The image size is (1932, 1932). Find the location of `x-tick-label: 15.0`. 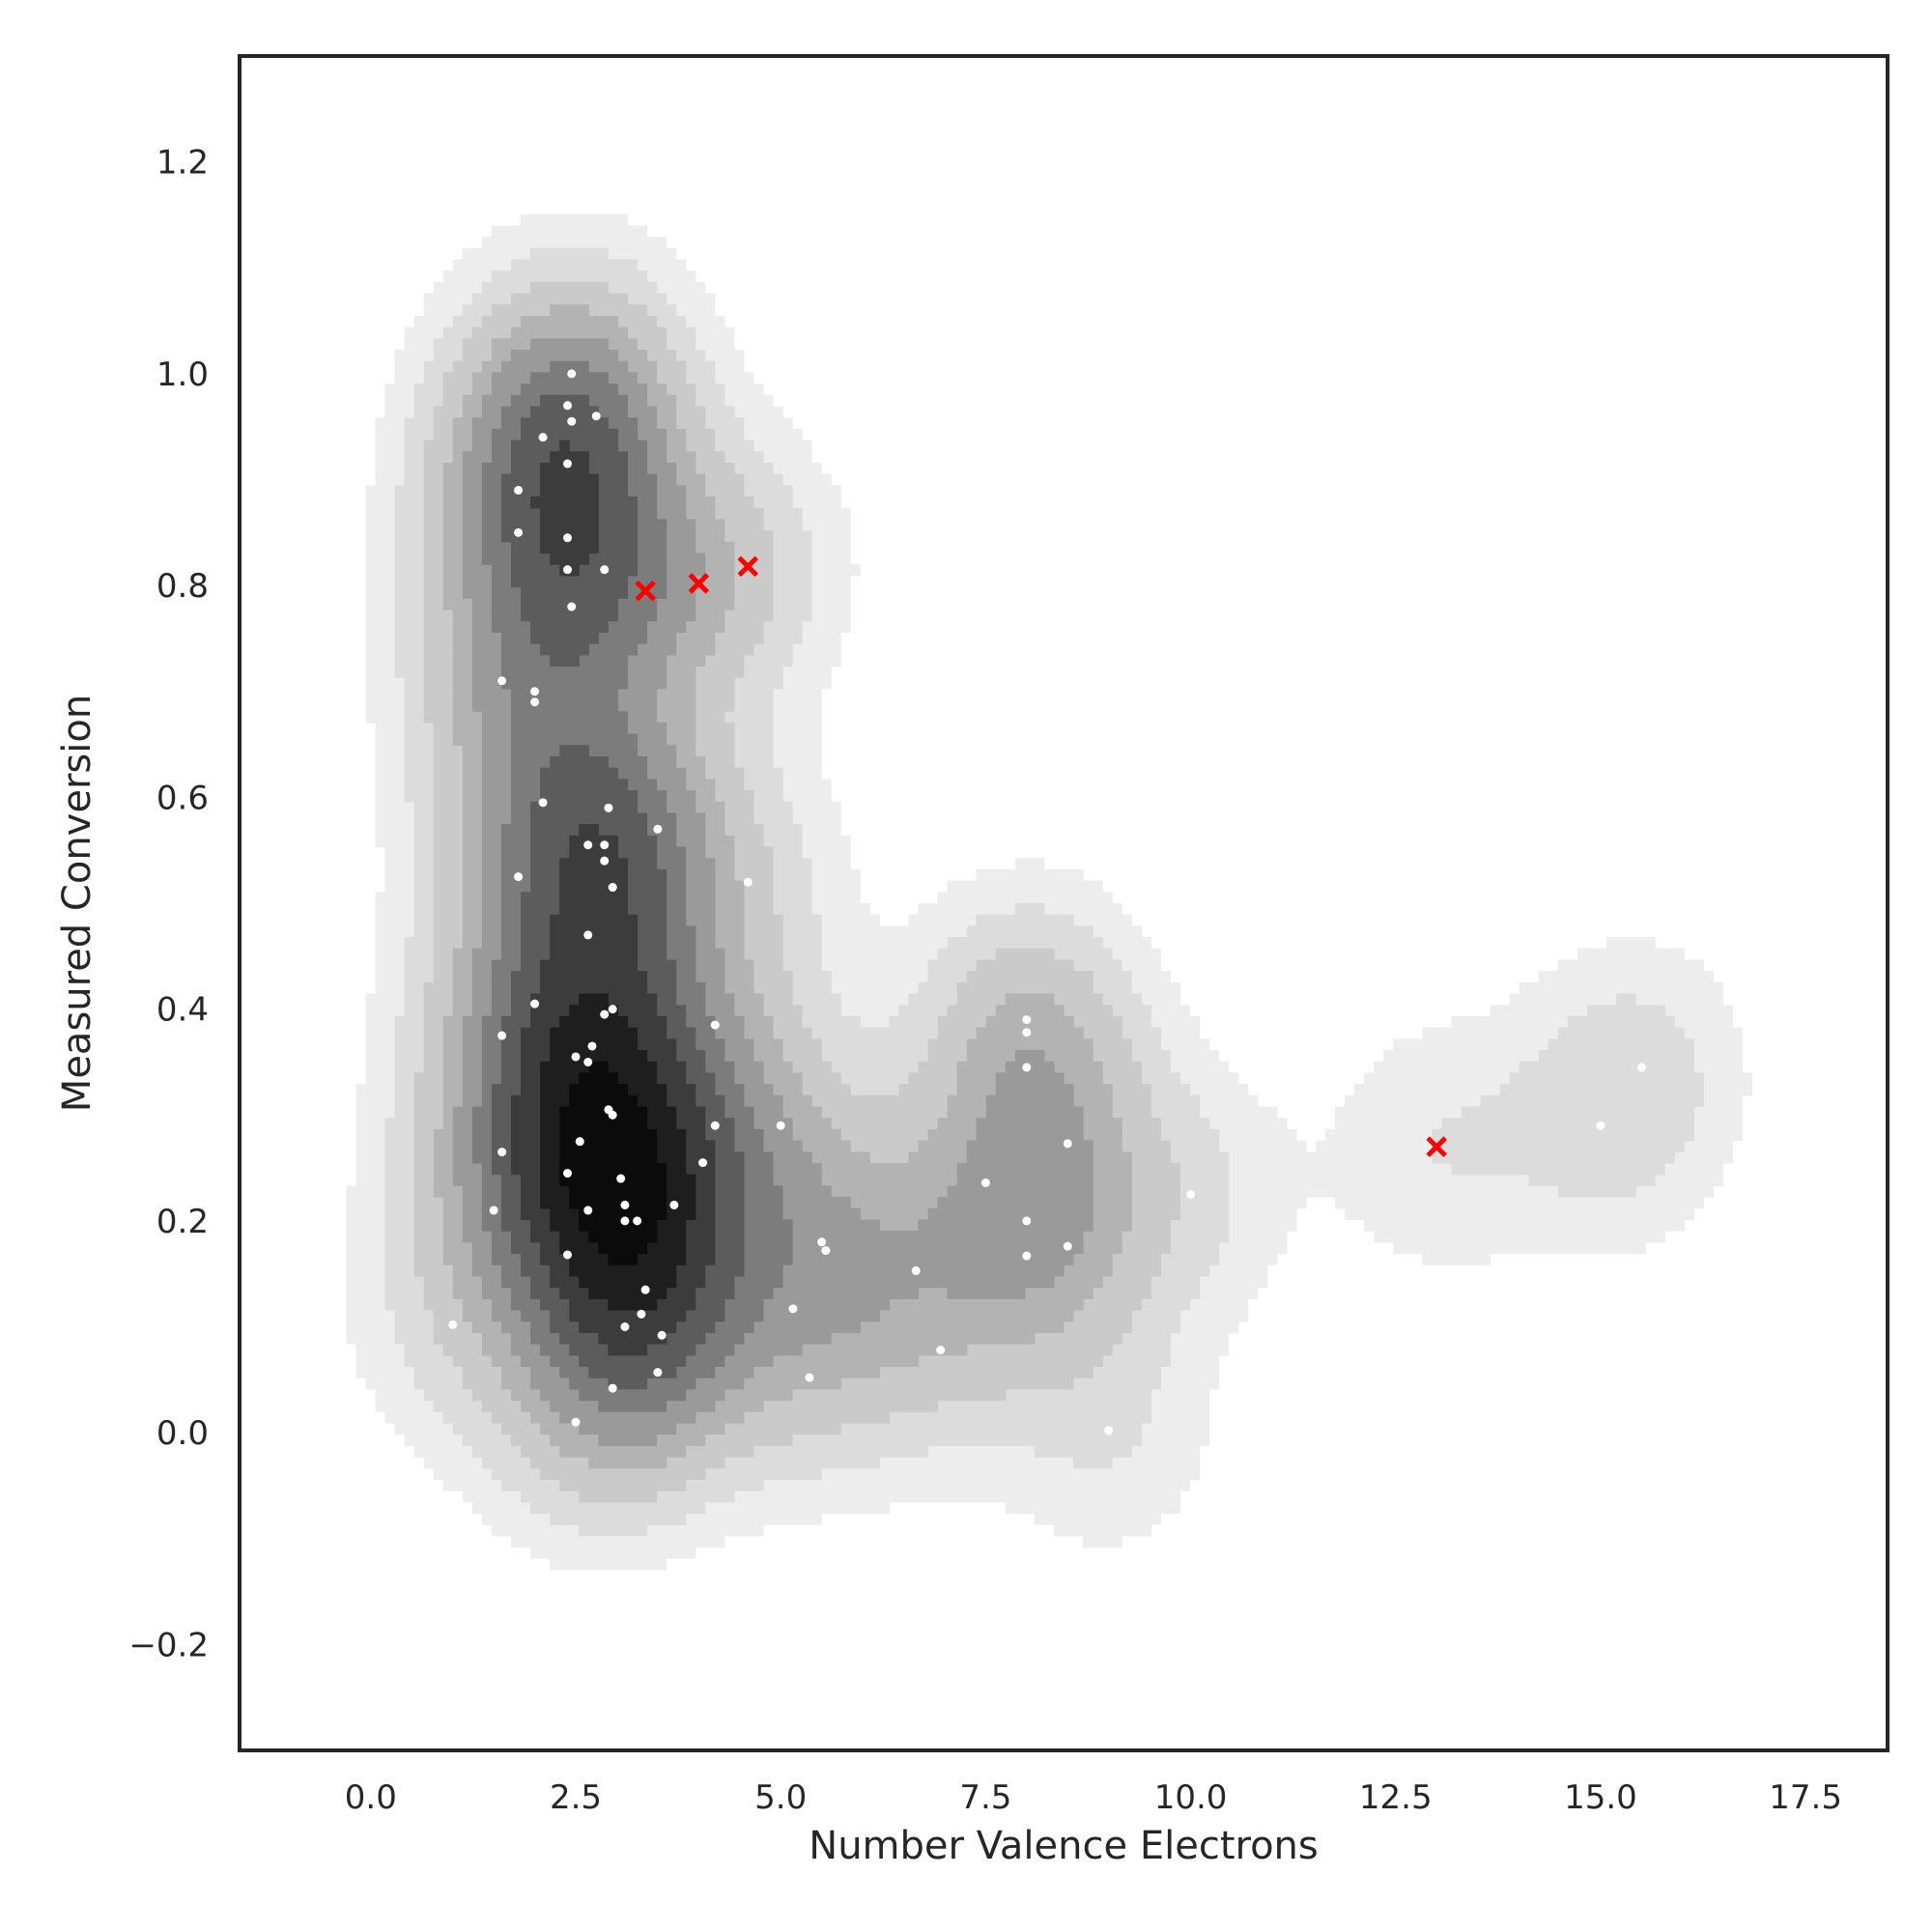

x-tick-label: 15.0 is located at coordinates (1600, 1797).